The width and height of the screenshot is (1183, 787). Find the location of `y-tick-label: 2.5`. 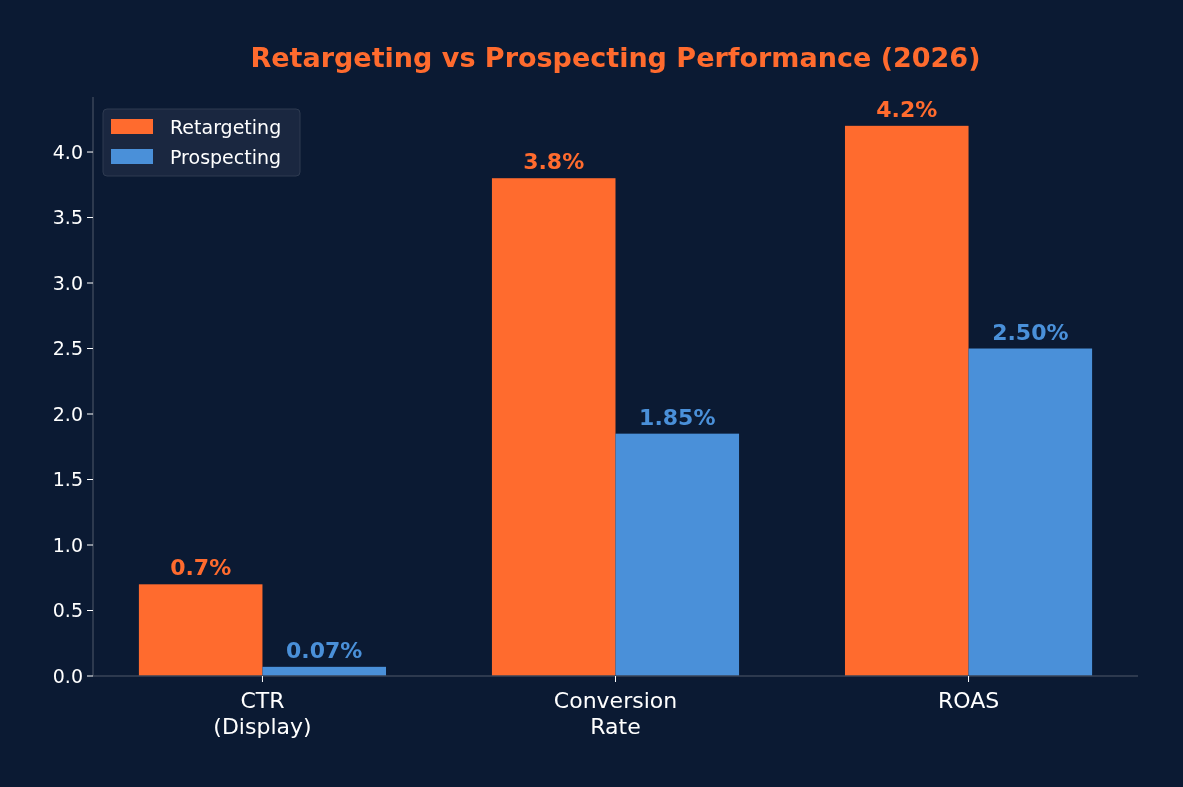

y-tick-label: 2.5 is located at coordinates (67, 348).